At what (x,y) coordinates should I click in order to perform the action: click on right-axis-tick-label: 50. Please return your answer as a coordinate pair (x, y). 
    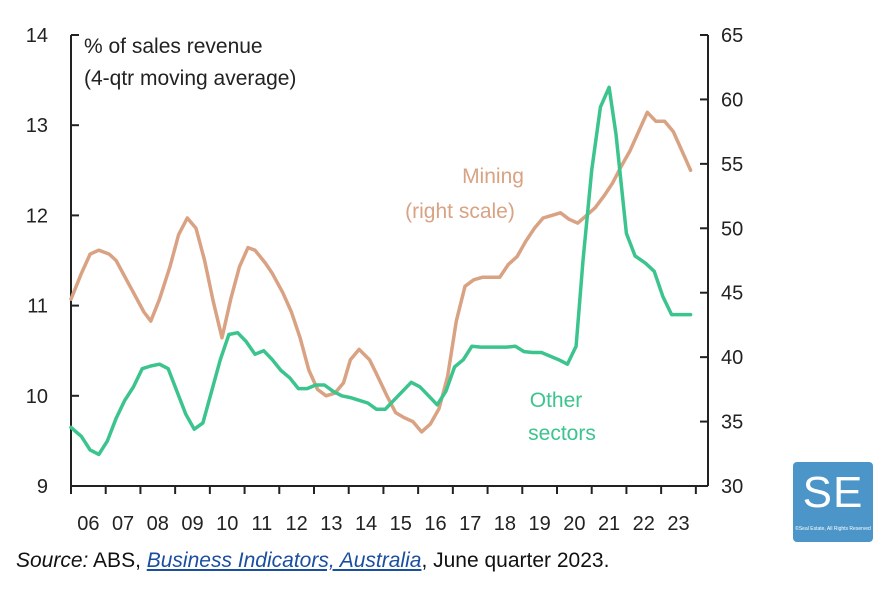
    Looking at the image, I should click on (732, 229).